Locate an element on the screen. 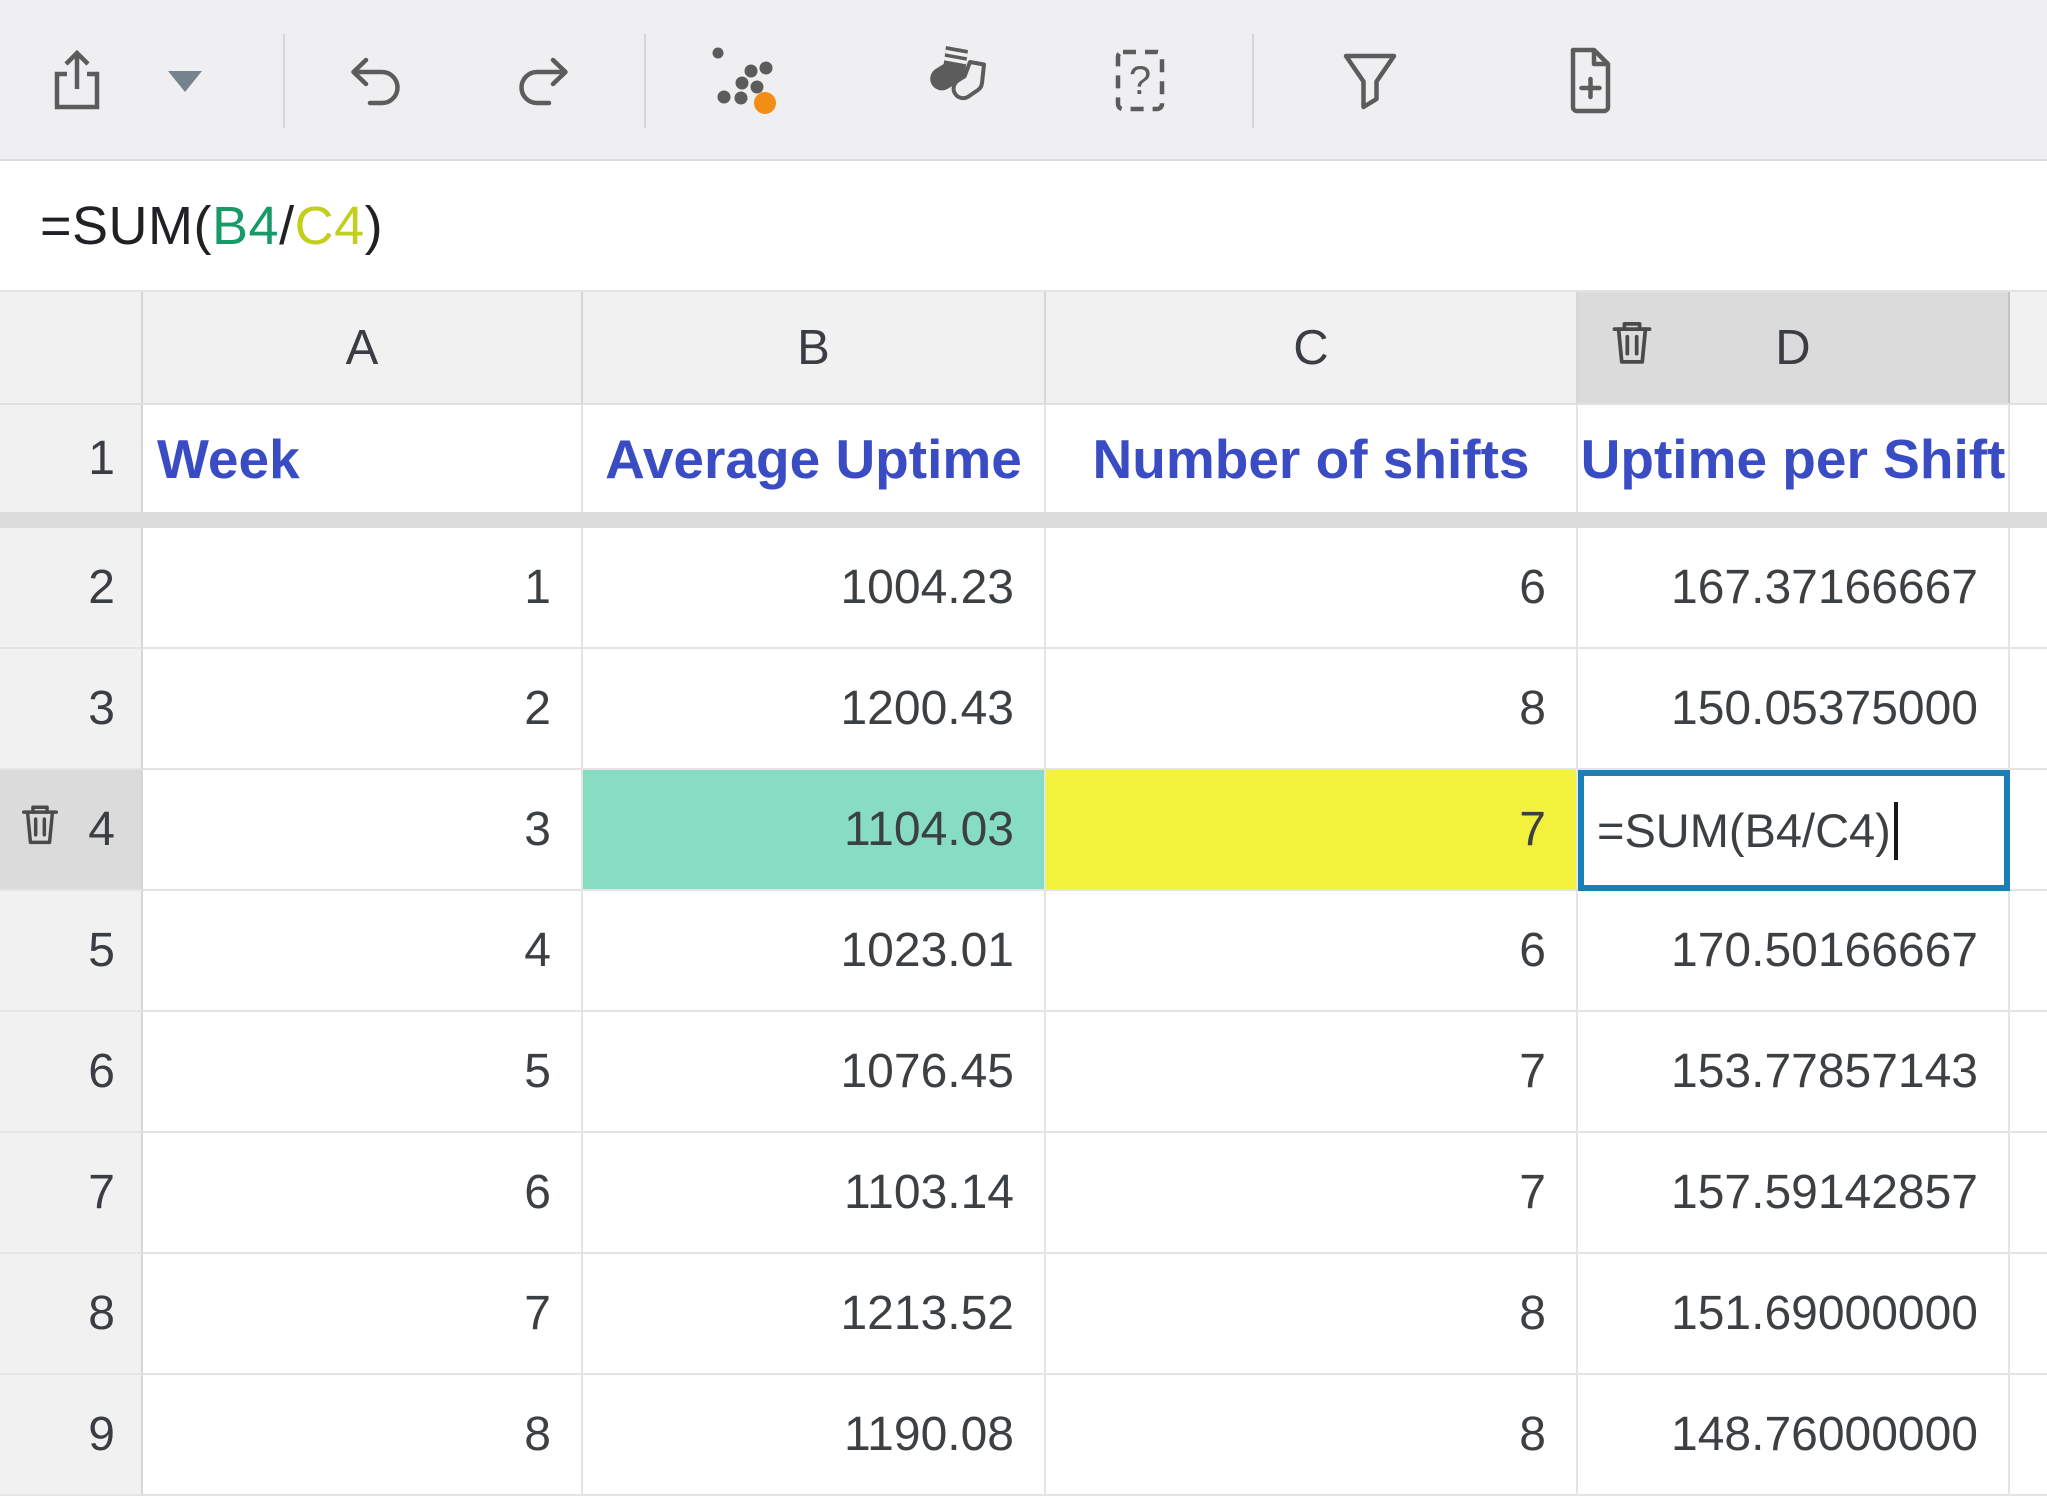 The width and height of the screenshot is (2047, 1496). cell-B6: 1076.45 is located at coordinates (814, 1072).